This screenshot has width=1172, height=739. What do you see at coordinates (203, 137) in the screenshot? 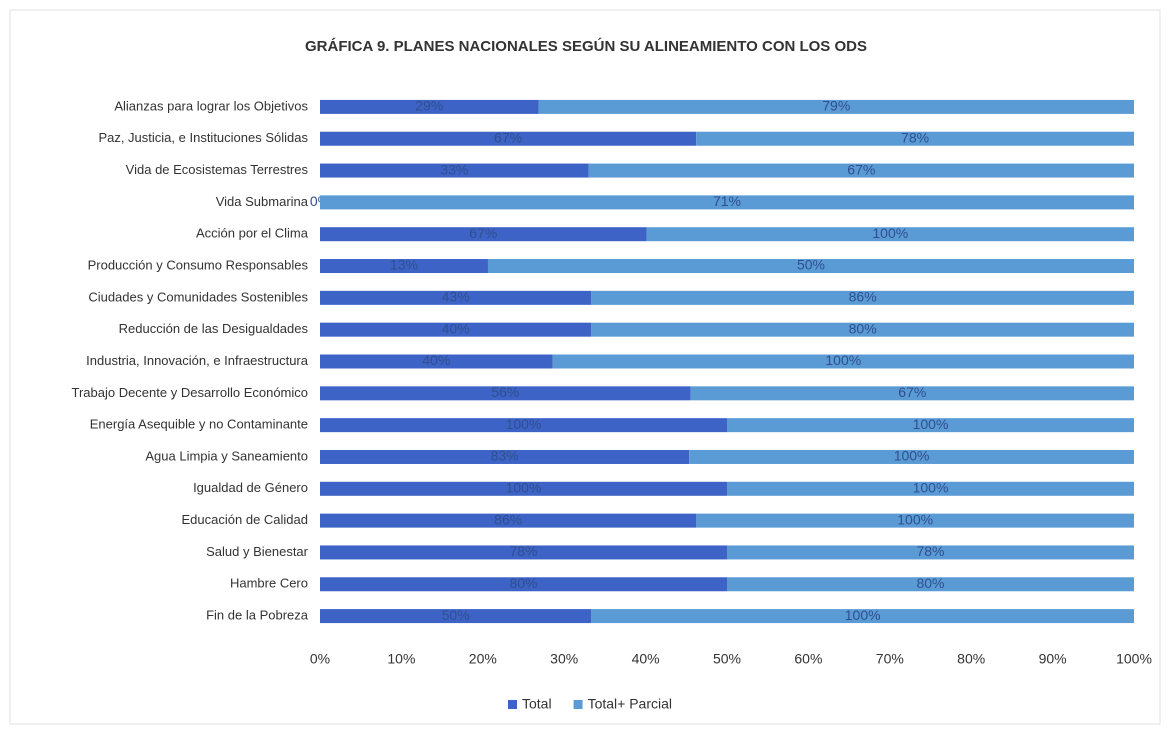
I see `y-tick-label: Paz, Justicia, e Instituciones Sólidas` at bounding box center [203, 137].